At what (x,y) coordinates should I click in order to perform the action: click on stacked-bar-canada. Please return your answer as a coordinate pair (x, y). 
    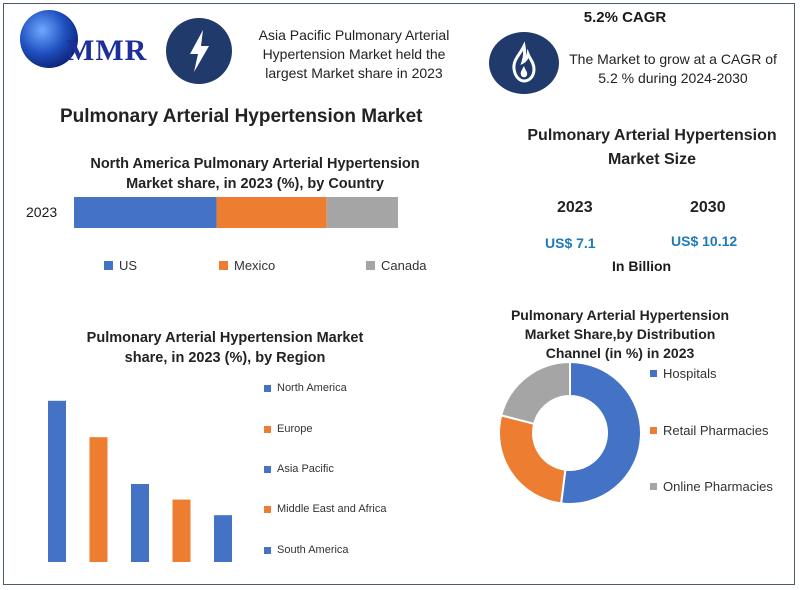
    Looking at the image, I should click on (362, 212).